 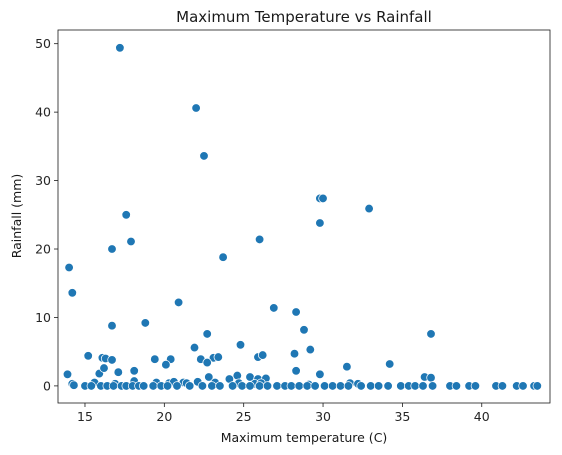 I want to click on x-tick-label: 20, so click(x=164, y=416).